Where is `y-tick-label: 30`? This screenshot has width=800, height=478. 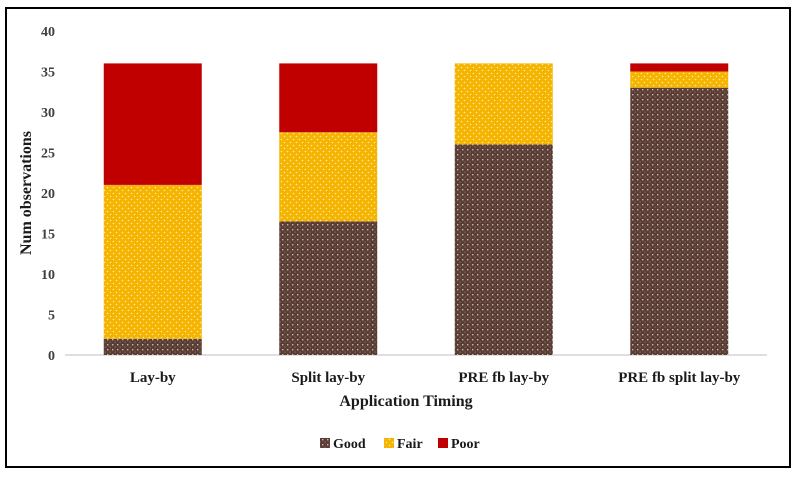 y-tick-label: 30 is located at coordinates (48, 113).